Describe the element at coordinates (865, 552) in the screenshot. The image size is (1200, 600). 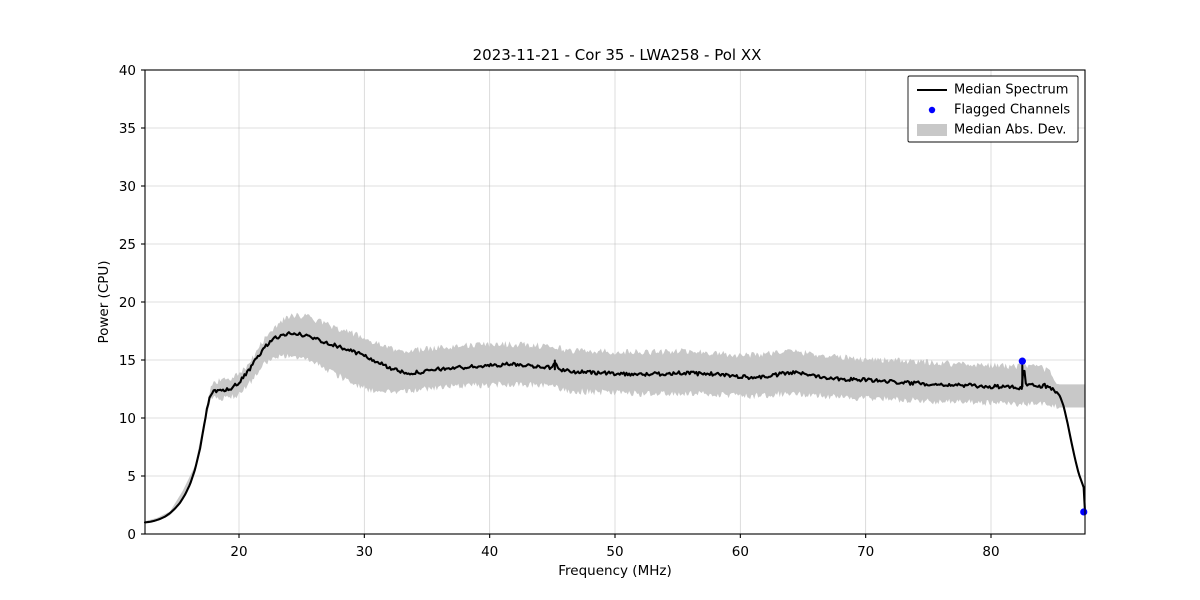
I see `x-tick-label: 70` at that location.